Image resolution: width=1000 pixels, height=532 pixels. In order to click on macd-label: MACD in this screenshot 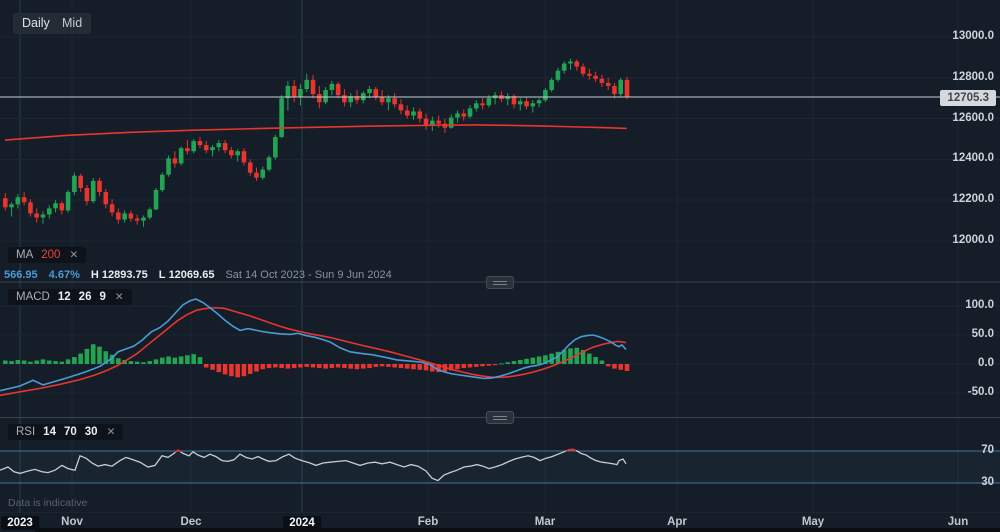, I will do `click(33, 297)`.